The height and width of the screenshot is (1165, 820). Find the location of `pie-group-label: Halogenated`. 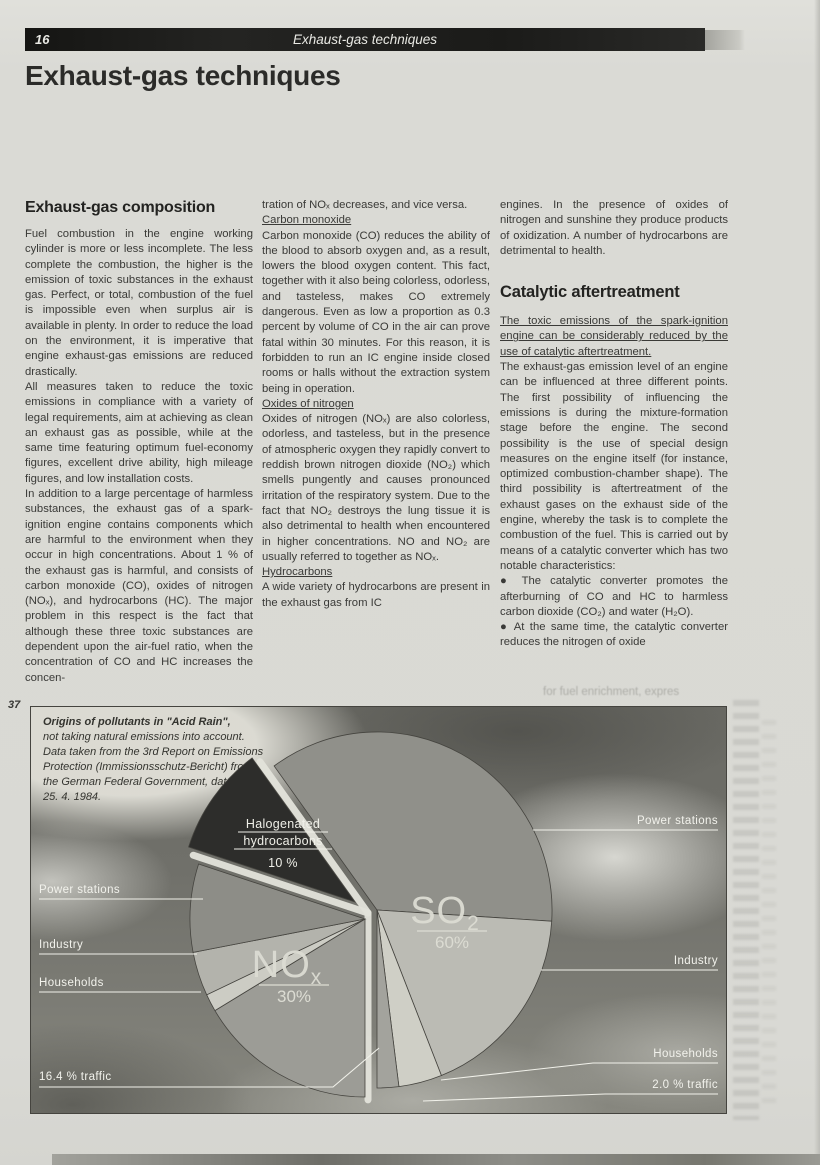

pie-group-label: Halogenated is located at coordinates (283, 824).